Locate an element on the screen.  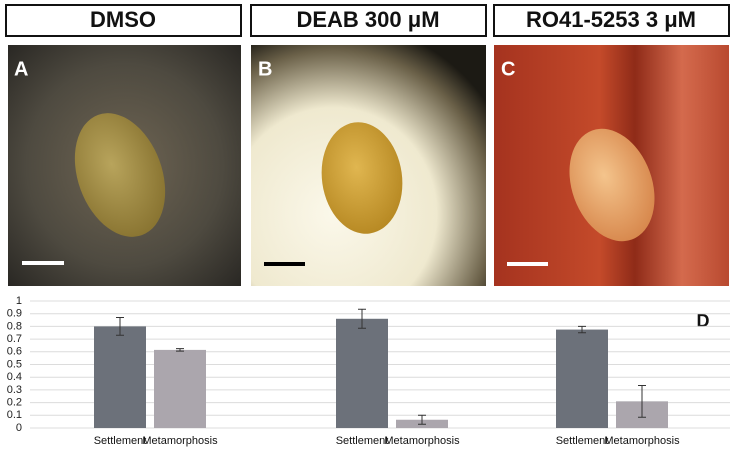
y-tick-label: 0.4 is located at coordinates (14, 377).